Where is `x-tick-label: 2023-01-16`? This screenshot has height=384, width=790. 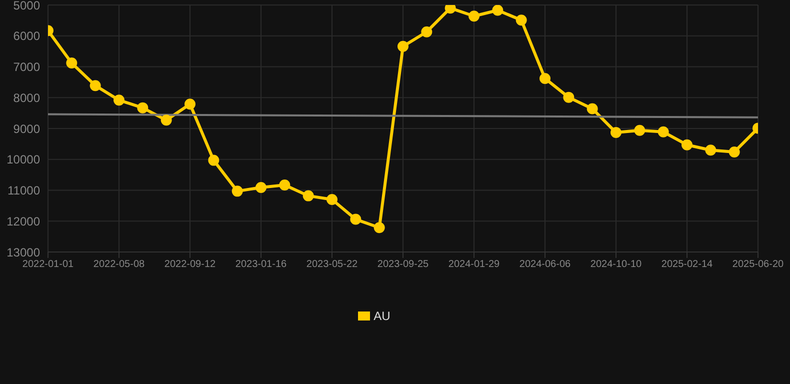
x-tick-label: 2023-01-16 is located at coordinates (261, 264).